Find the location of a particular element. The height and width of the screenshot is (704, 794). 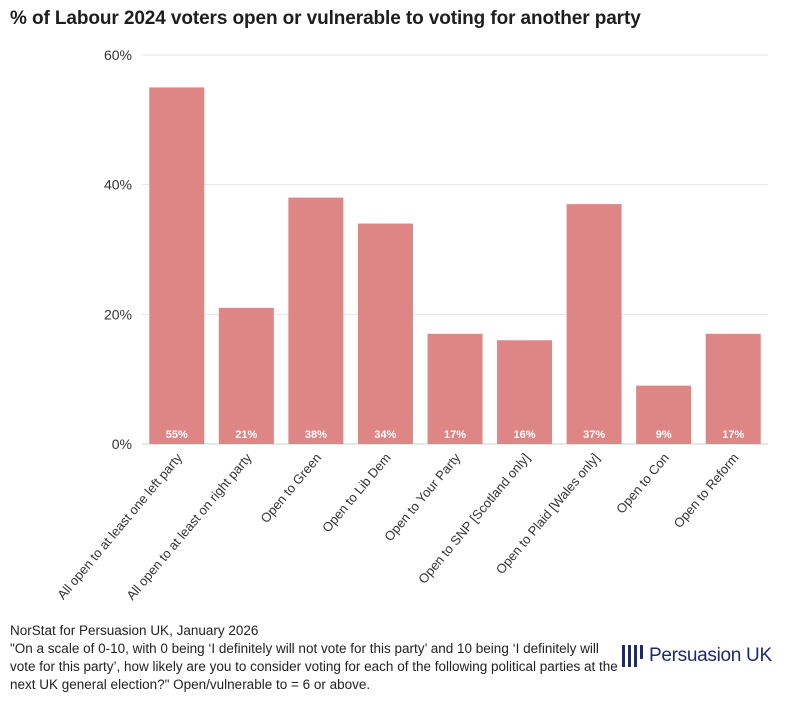

x-tick-label: All open to at least on right party is located at coordinates (189, 526).